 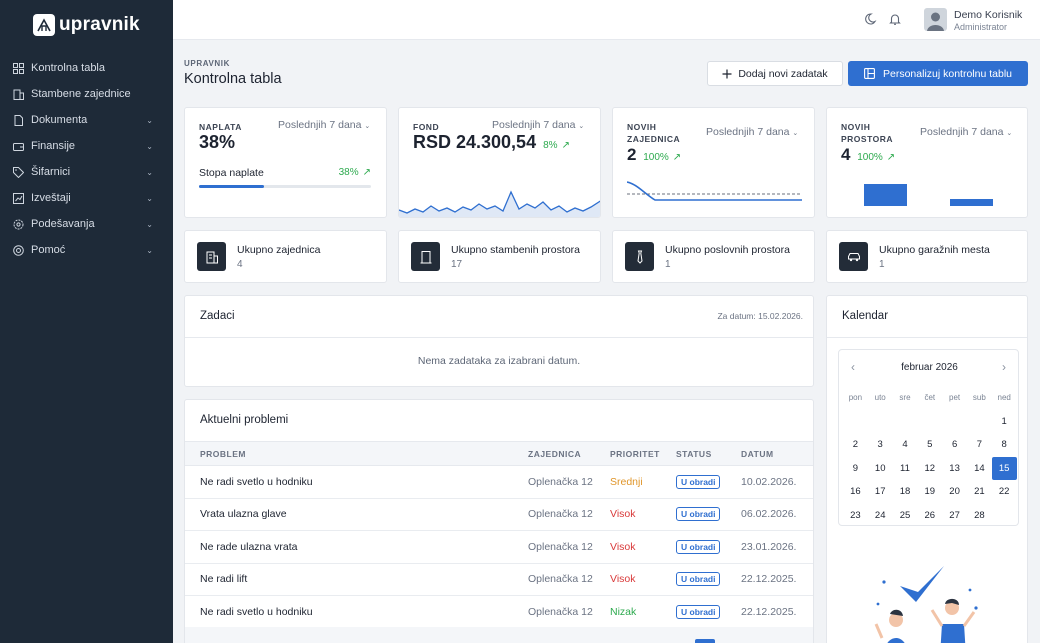 What do you see at coordinates (643, 453) in the screenshot?
I see `column-header-priority: PRIORITET` at bounding box center [643, 453].